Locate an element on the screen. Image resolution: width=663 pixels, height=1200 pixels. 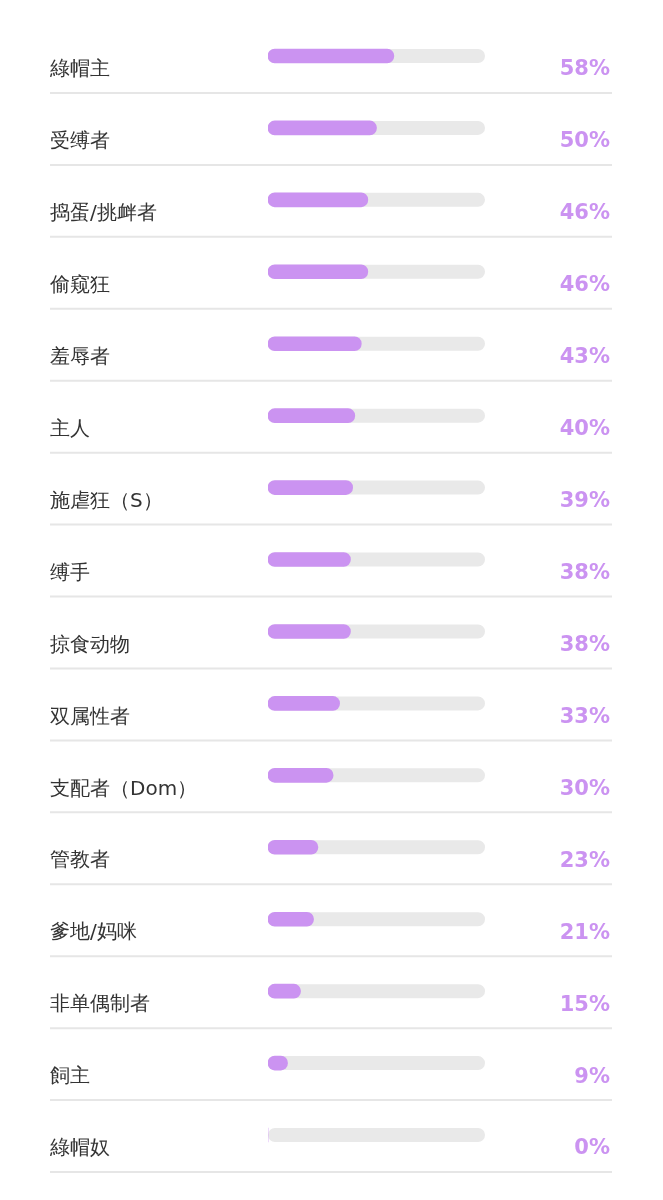
y-tick-label: 捣蛋/挑衅者 is located at coordinates (103, 212).